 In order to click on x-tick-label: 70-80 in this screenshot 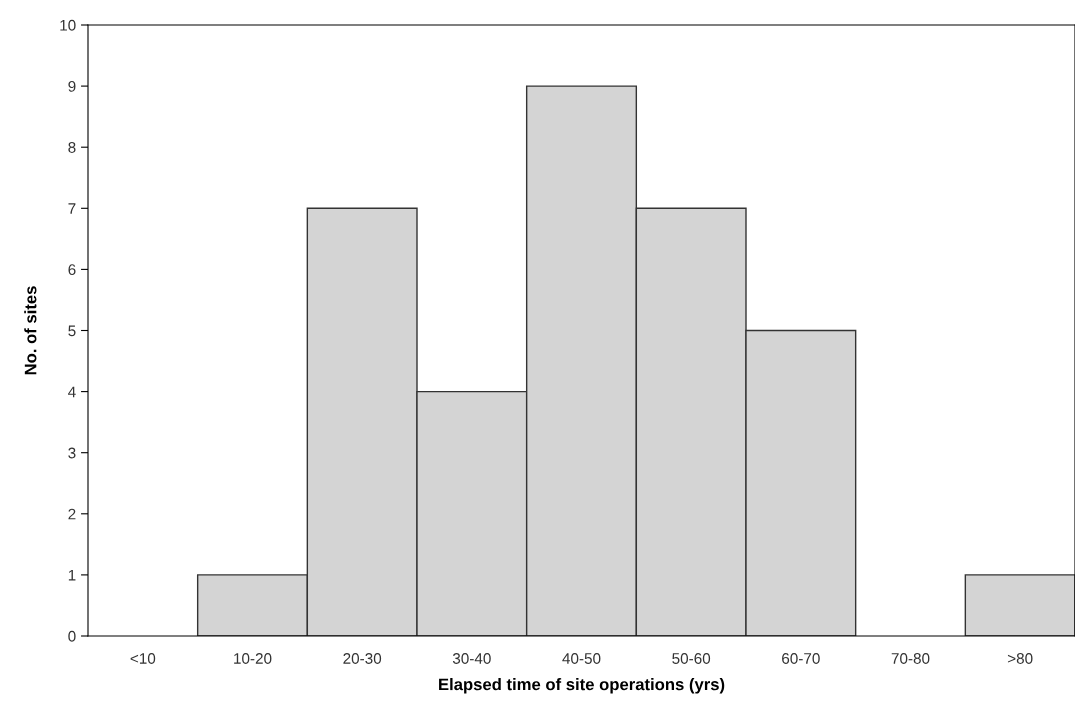, I will do `click(910, 658)`.